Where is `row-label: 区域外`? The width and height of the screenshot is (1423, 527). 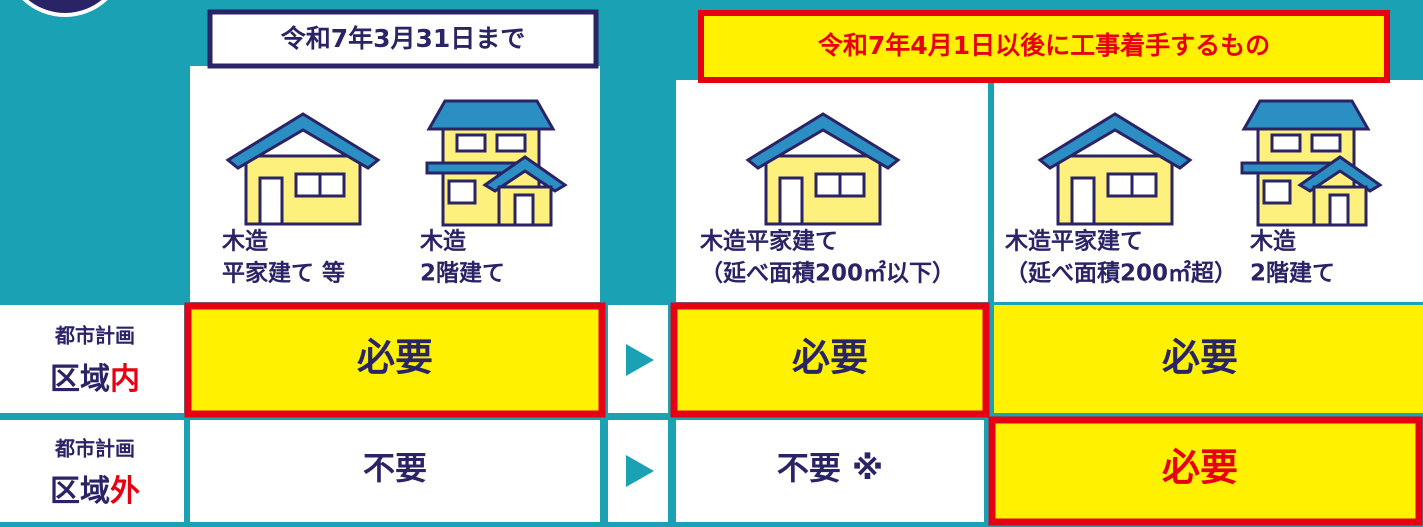 row-label: 区域外 is located at coordinates (95, 491).